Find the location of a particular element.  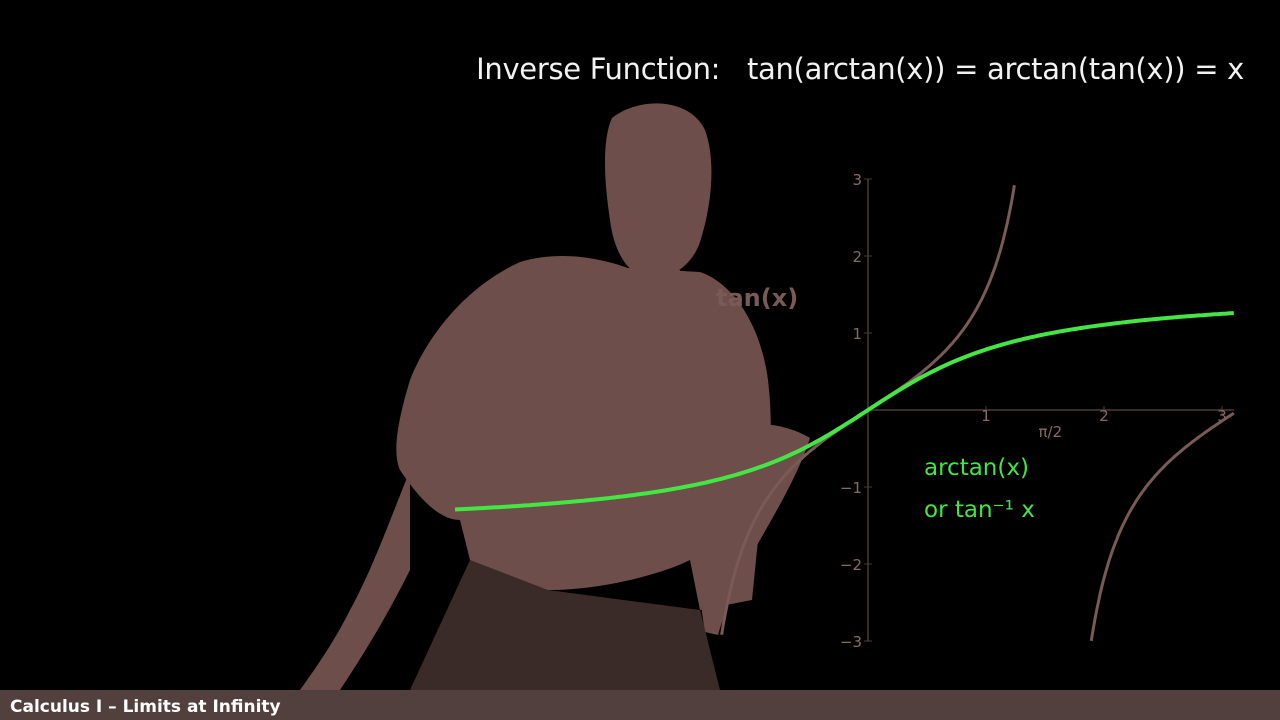

tan-series-line-right-branch is located at coordinates (1162, 526).